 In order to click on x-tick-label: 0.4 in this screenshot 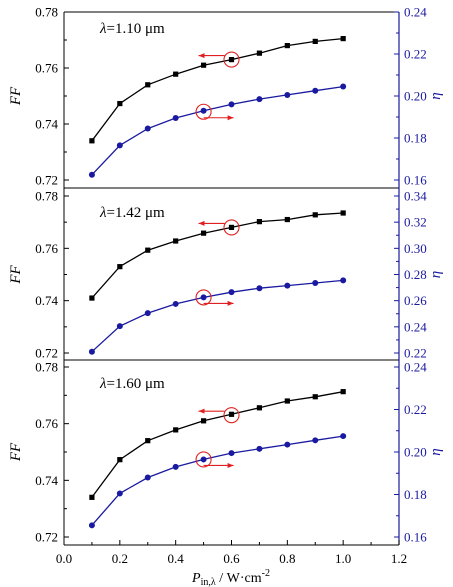, I will do `click(176, 558)`.